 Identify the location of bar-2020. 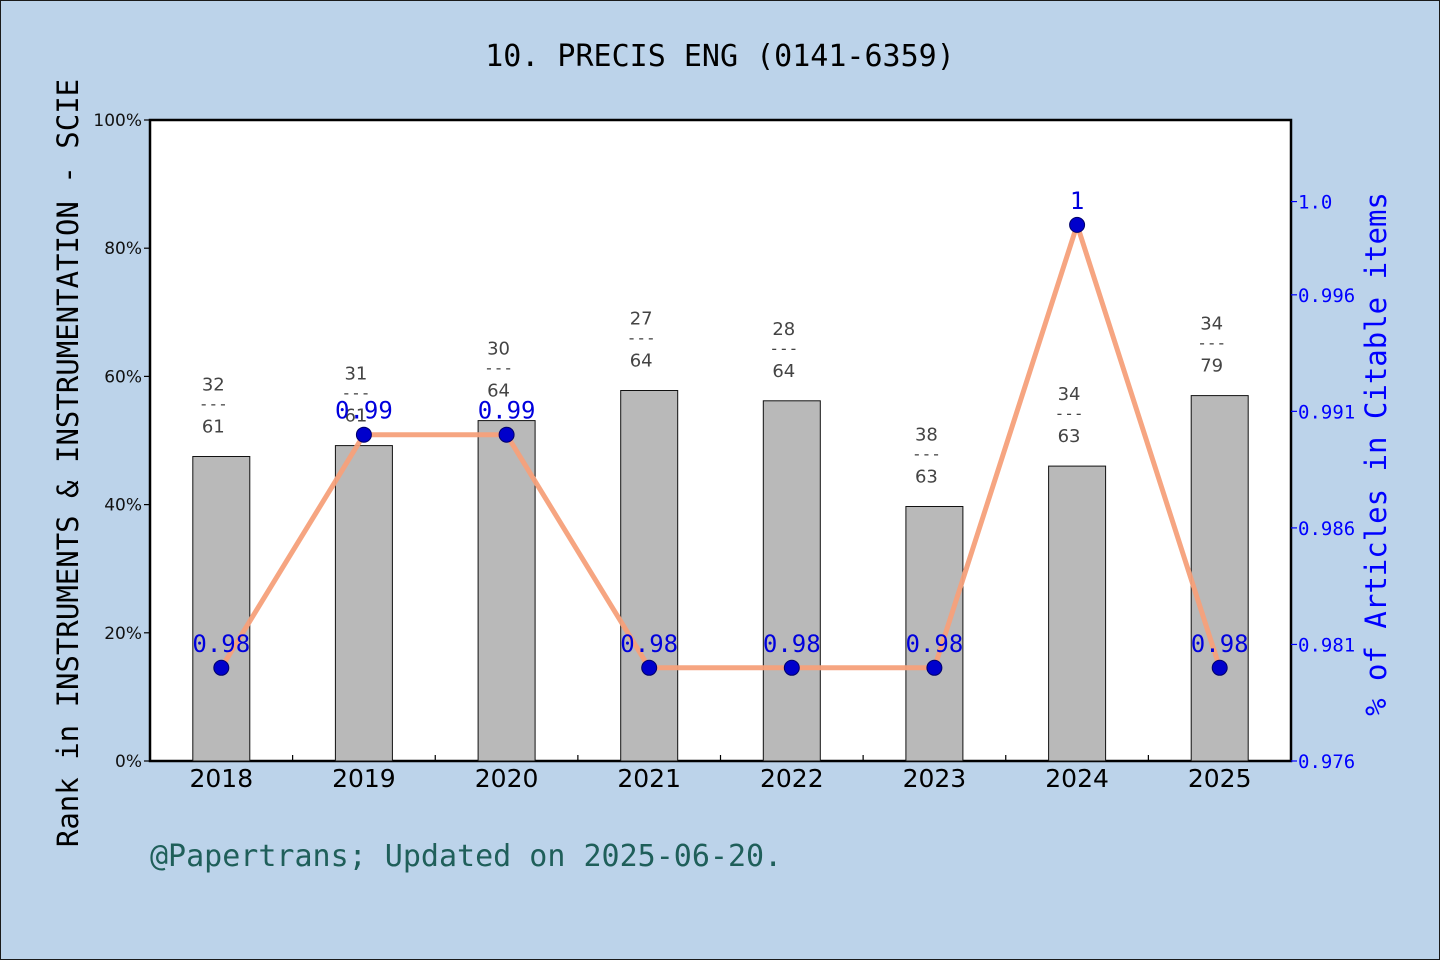
(506, 591).